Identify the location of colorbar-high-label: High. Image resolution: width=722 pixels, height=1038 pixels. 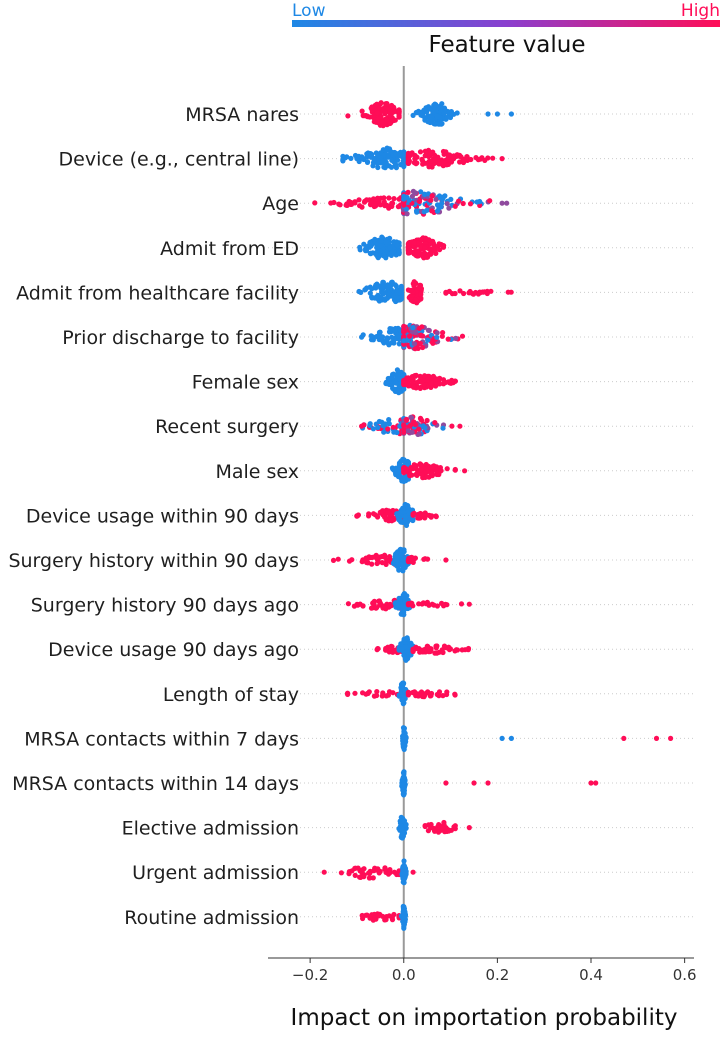
(700, 11).